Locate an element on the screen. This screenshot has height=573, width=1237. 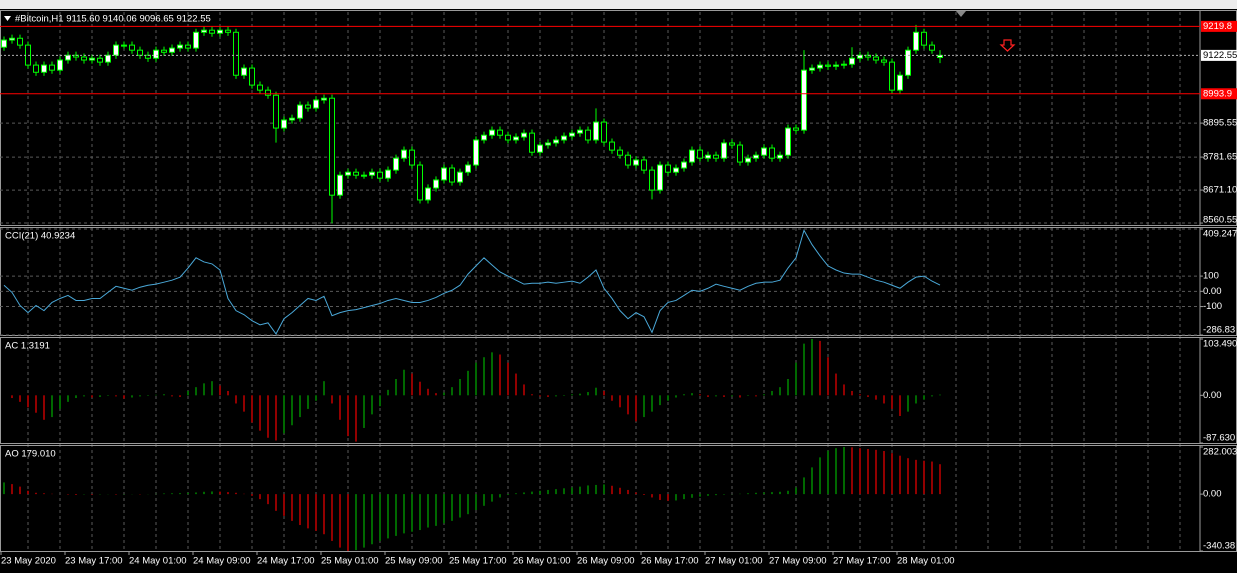
x-tick-label: 23 May 17:00 is located at coordinates (94, 561).